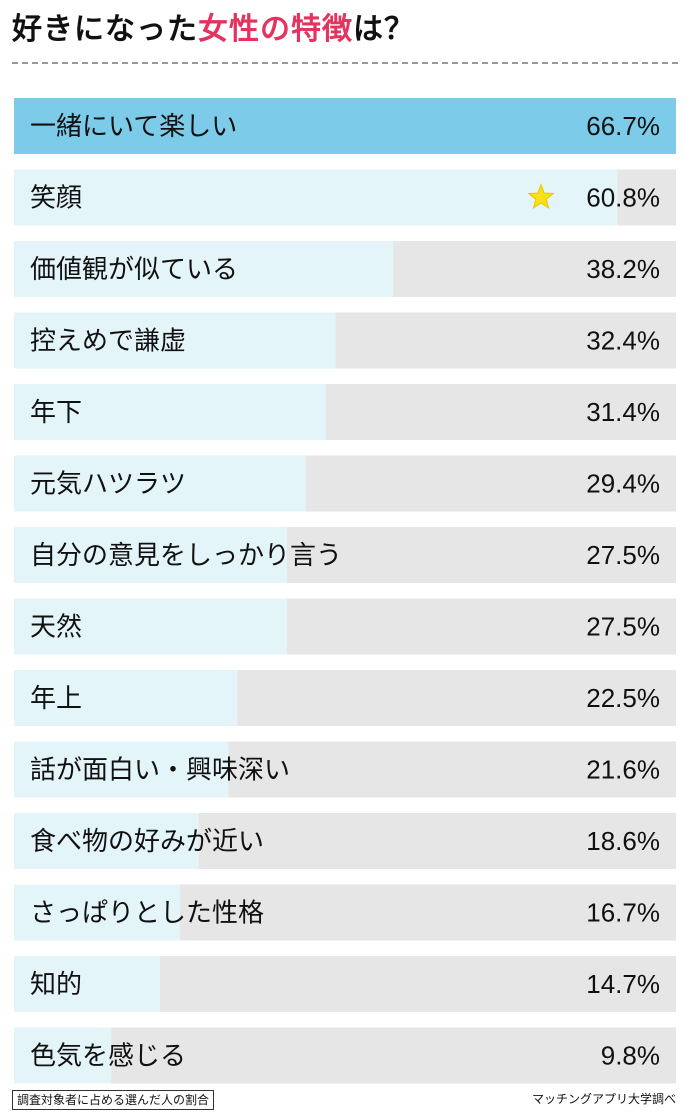 The width and height of the screenshot is (690, 1120). I want to click on value-label: 21.6%, so click(623, 770).